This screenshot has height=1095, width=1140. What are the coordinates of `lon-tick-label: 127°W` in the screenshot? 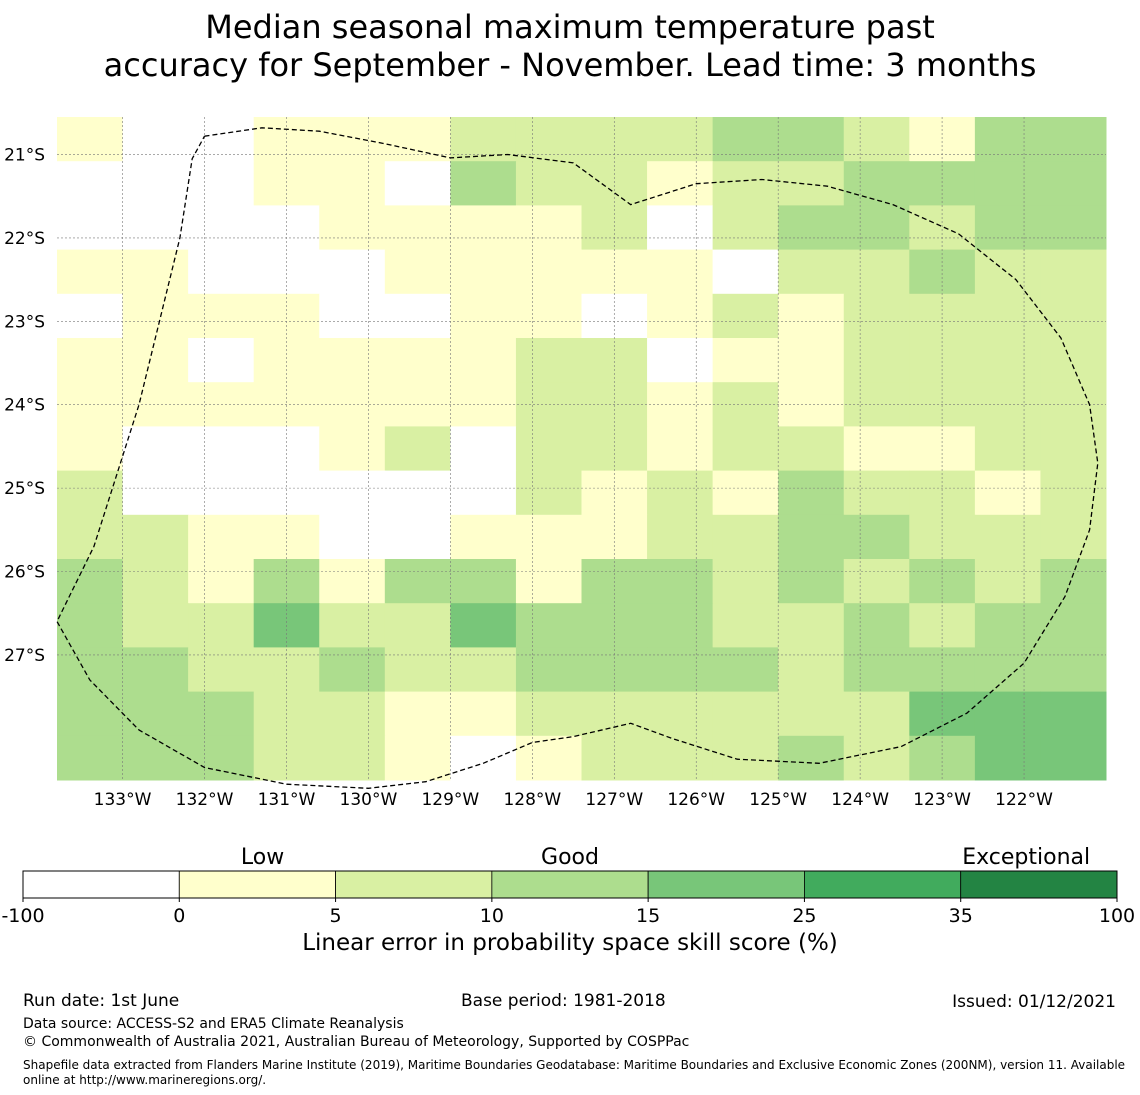 It's located at (614, 800).